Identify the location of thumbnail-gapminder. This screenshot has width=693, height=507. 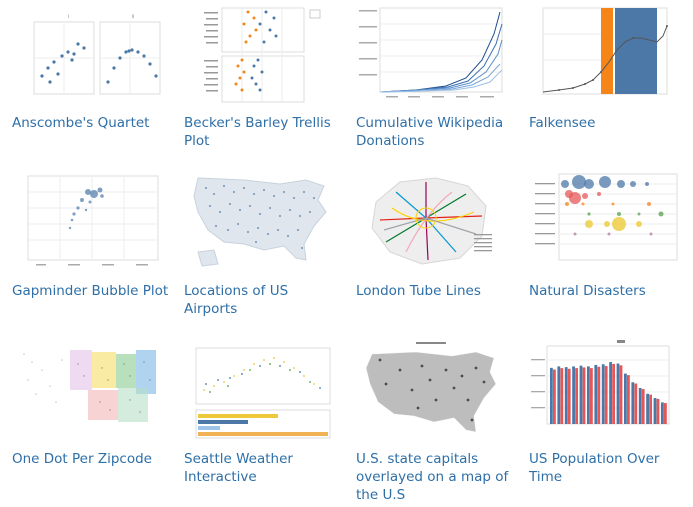
(87, 222).